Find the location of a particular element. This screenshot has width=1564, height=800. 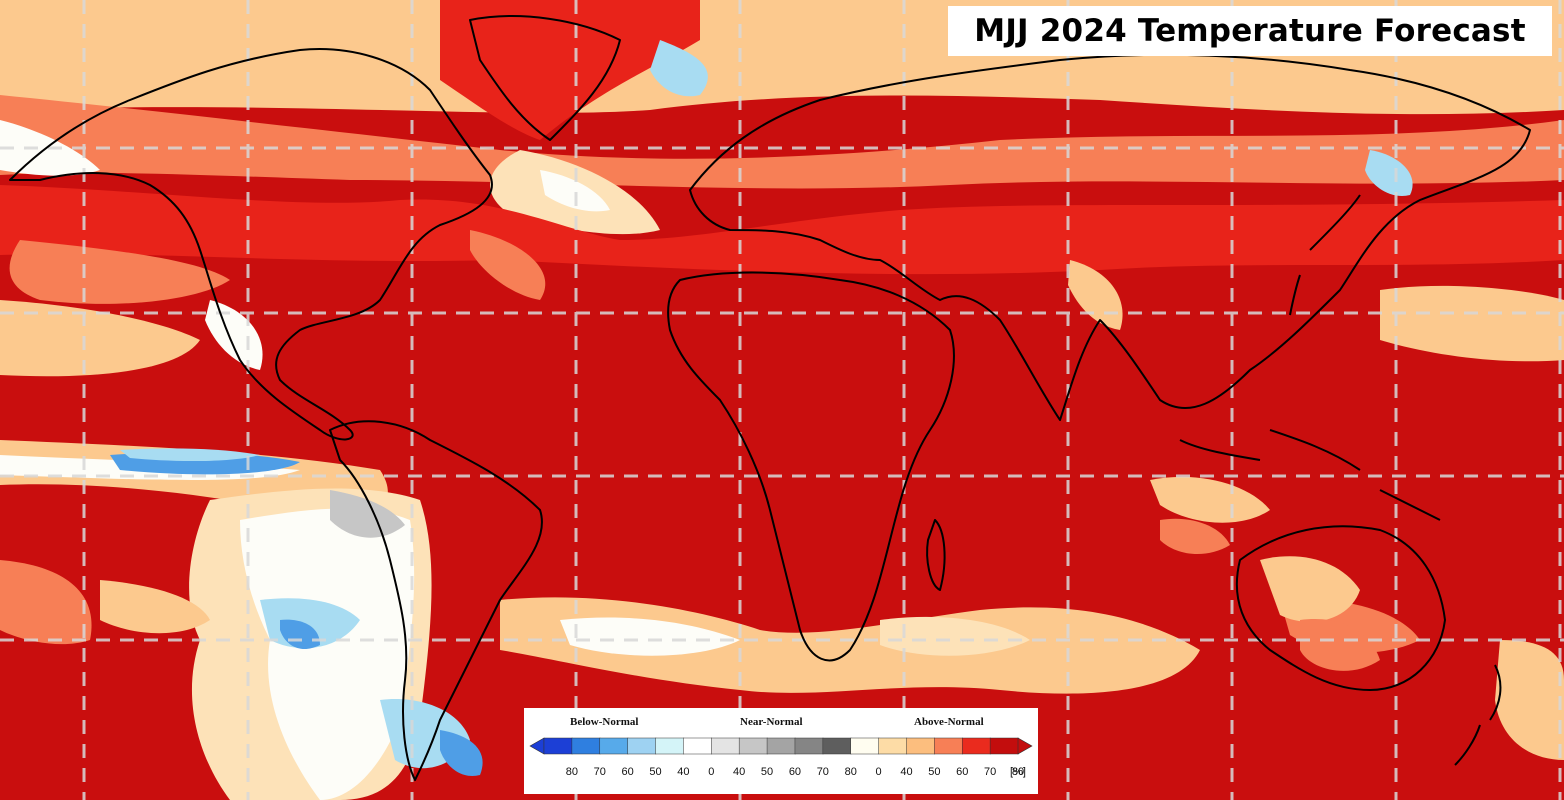

legend-unit: [%] is located at coordinates (1018, 772).